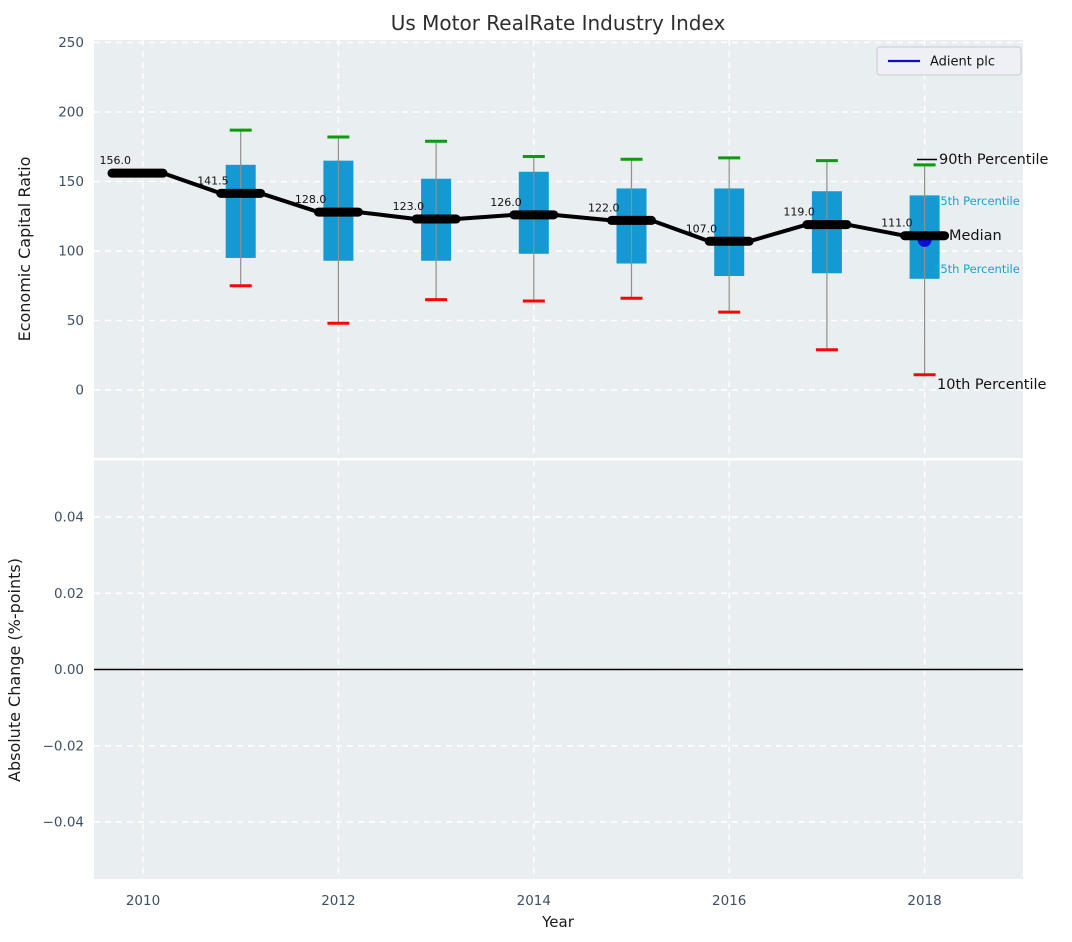  What do you see at coordinates (116, 160) in the screenshot?
I see `median-value-label-2010: 156.0` at bounding box center [116, 160].